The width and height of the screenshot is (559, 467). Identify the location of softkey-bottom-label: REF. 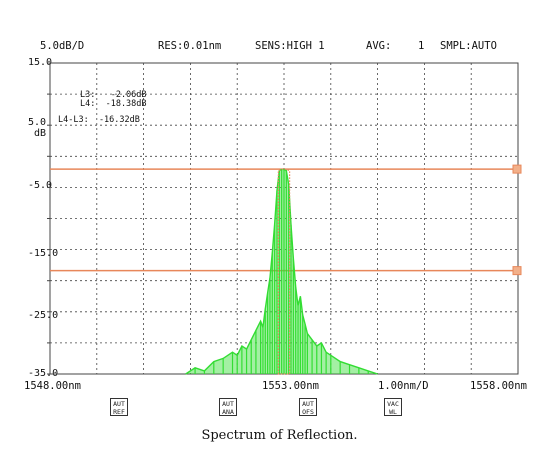
(119, 412).